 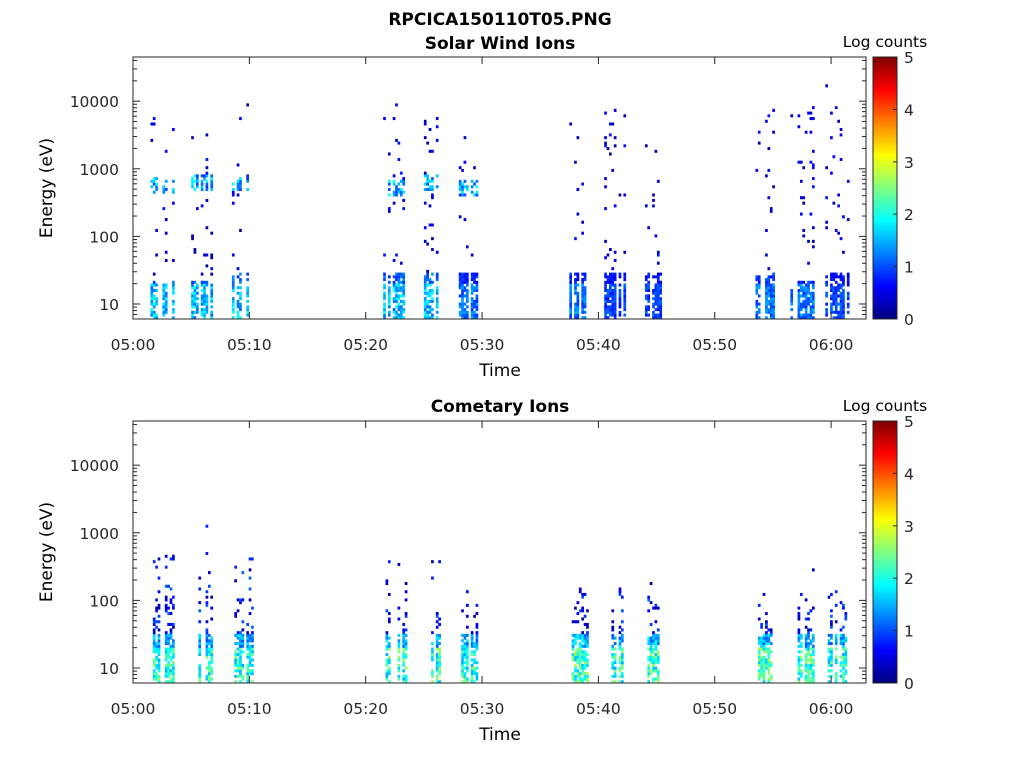 I want to click on x-tick-label: 05:20, so click(x=365, y=345).